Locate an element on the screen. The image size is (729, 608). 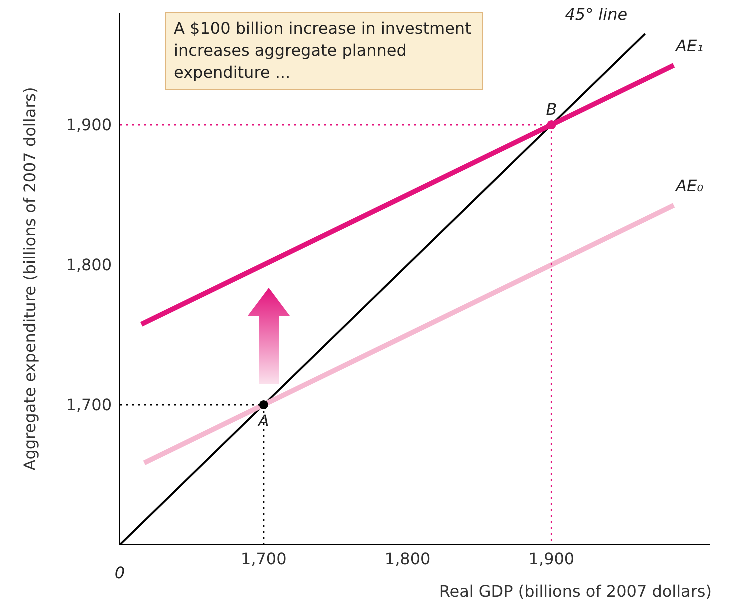
annotation: A is located at coordinates (263, 420).